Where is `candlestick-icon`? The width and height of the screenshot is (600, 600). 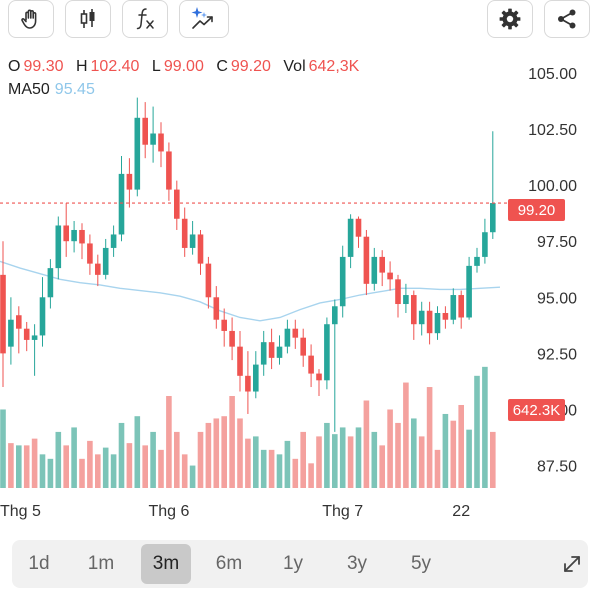
candlestick-icon is located at coordinates (87, 18).